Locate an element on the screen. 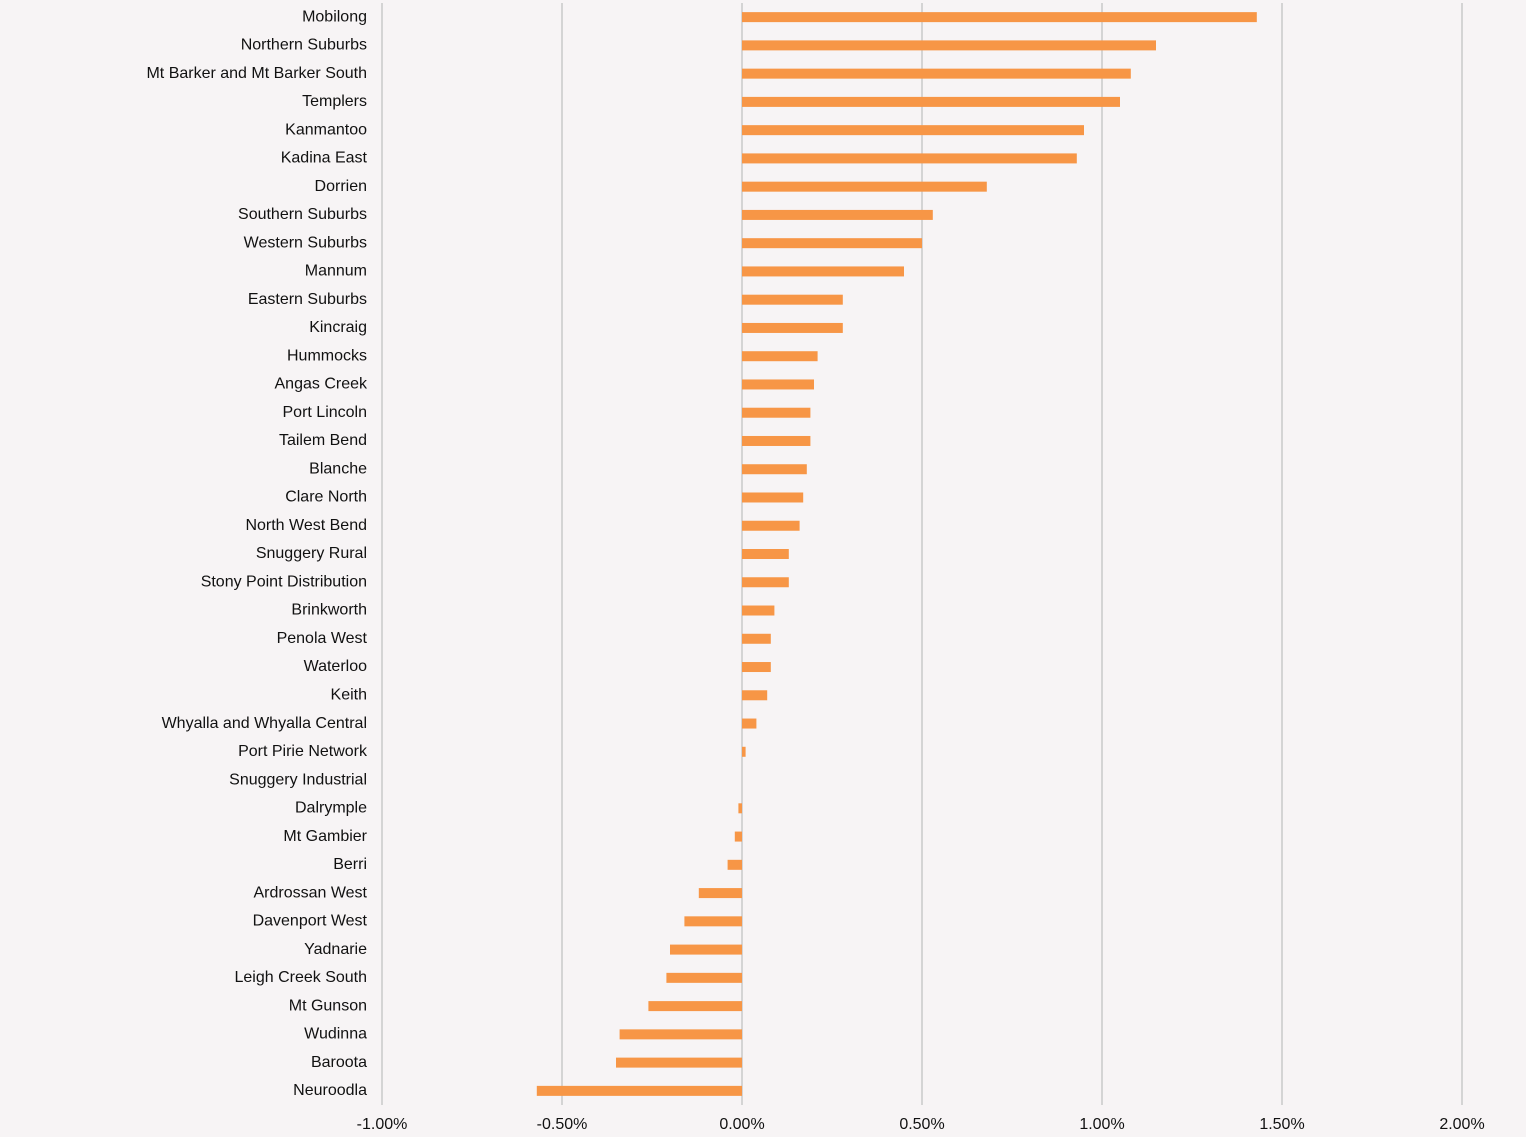  y-tick-label: Ardrossan West is located at coordinates (310, 892).